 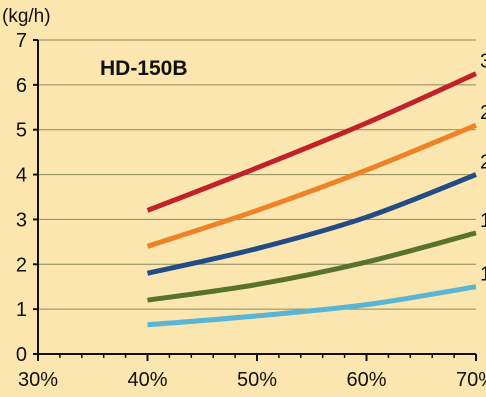 What do you see at coordinates (21, 86) in the screenshot?
I see `y-tick-label: 6` at bounding box center [21, 86].